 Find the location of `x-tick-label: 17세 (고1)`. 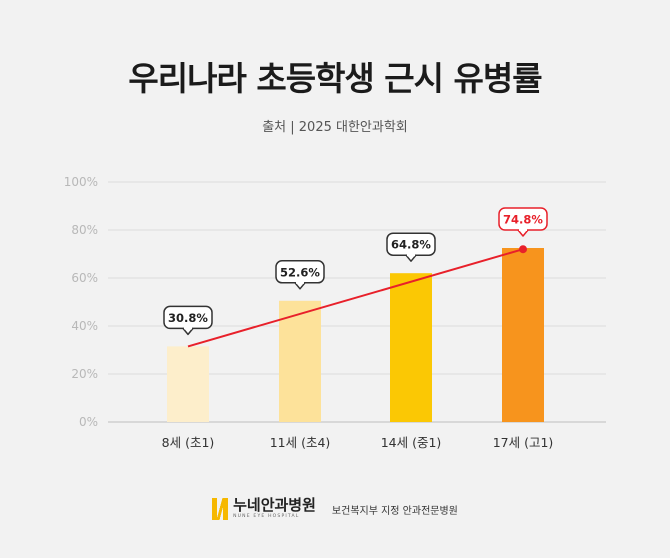

x-tick-label: 17세 (고1) is located at coordinates (523, 442).